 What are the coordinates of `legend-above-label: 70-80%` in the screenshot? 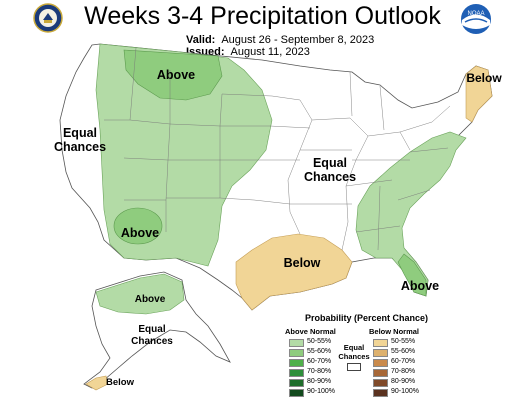 It's located at (319, 371).